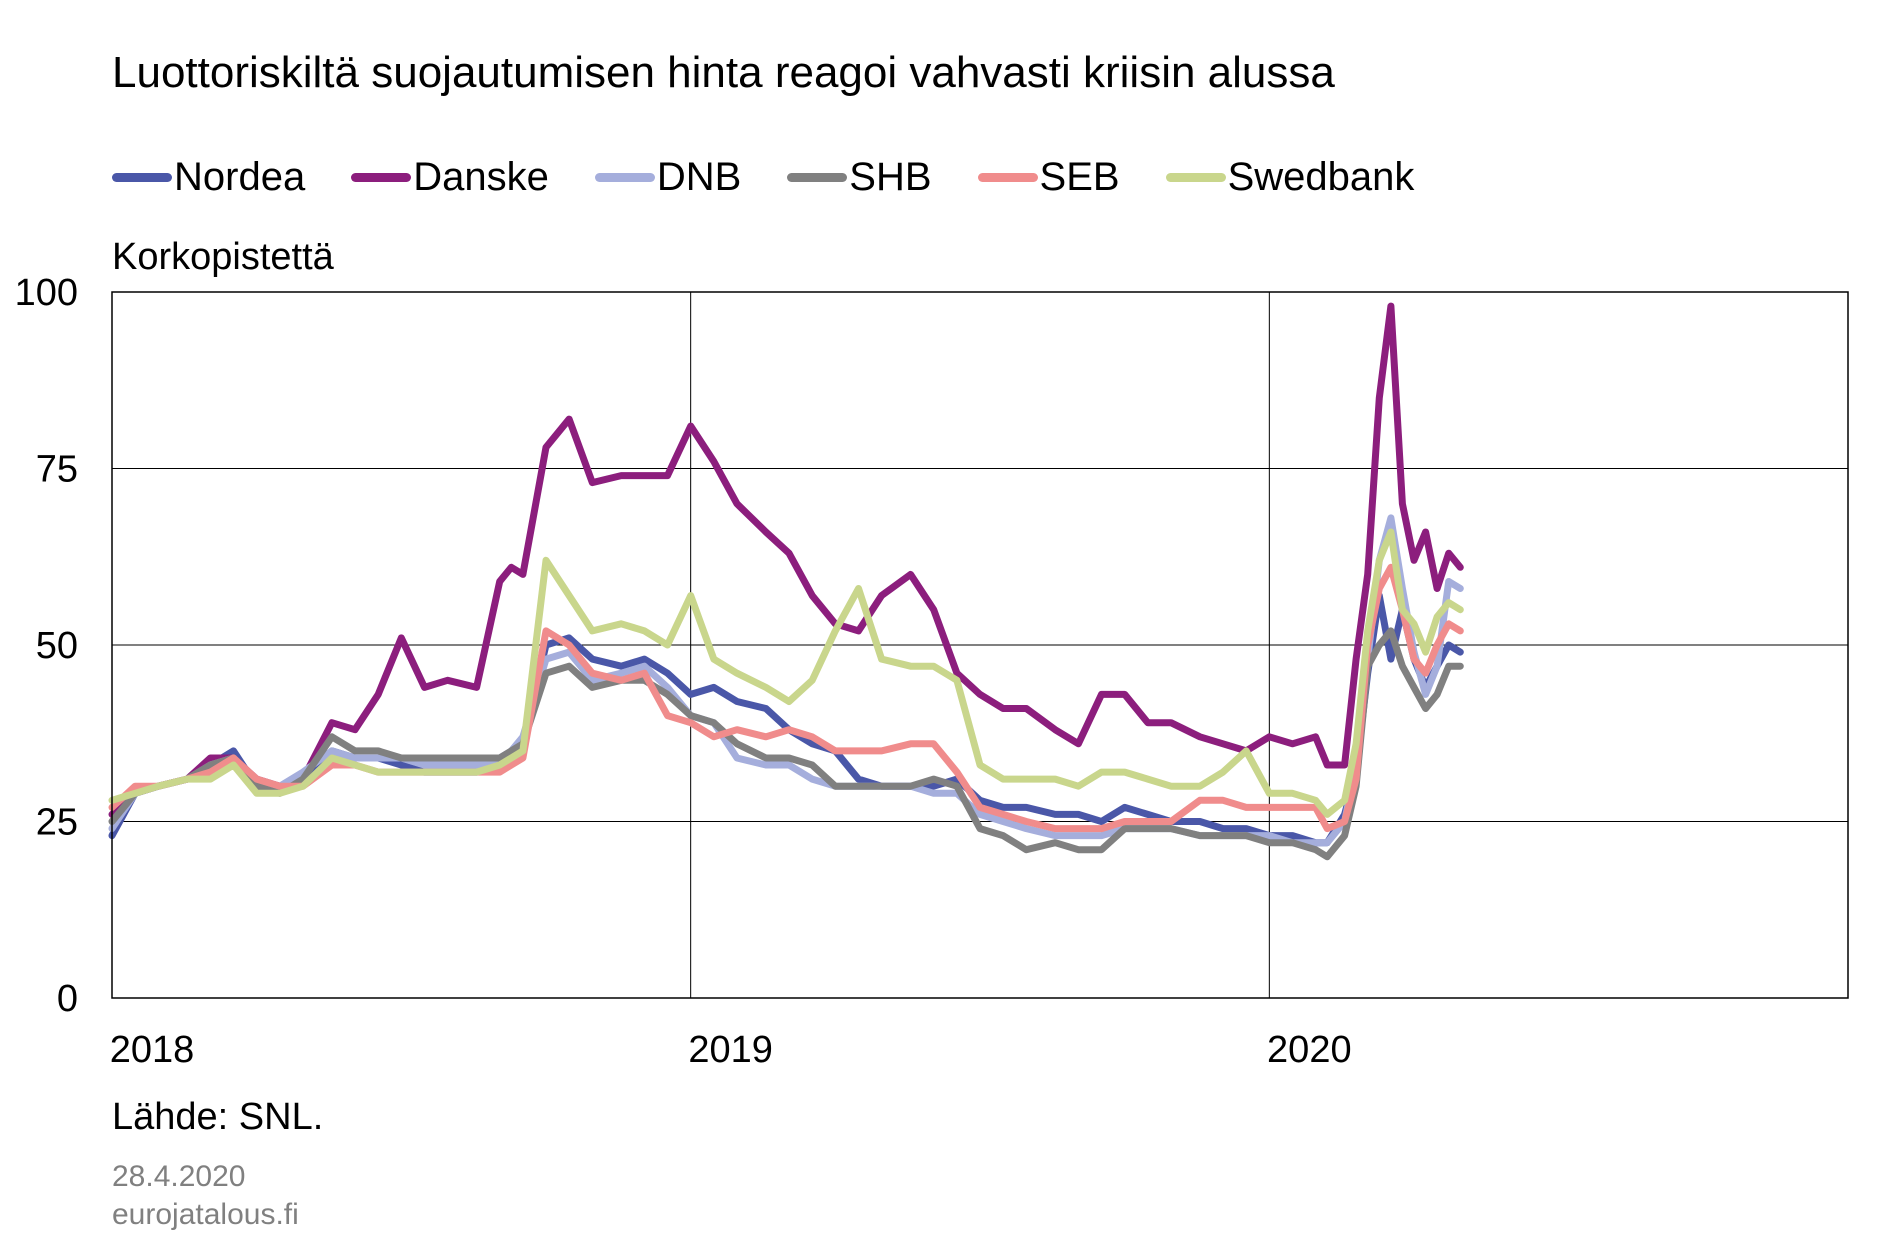 The image size is (1889, 1234). I want to click on y-tick-labels: 0 25 50 75 100, so click(46, 646).